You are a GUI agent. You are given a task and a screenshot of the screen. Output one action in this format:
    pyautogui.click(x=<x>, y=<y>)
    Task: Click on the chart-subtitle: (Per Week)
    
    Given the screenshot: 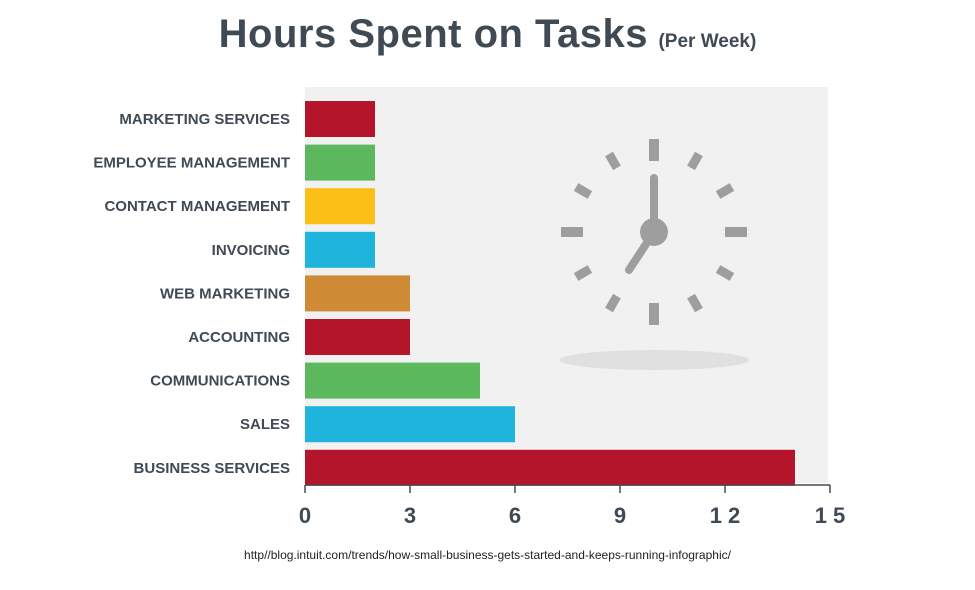 What is the action you would take?
    pyautogui.click(x=707, y=41)
    